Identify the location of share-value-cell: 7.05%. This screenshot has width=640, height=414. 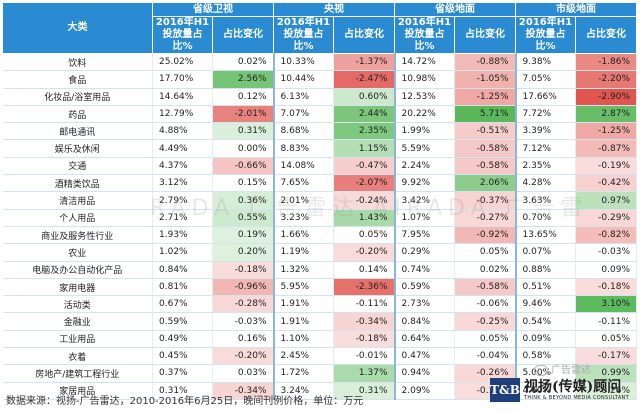
(545, 79).